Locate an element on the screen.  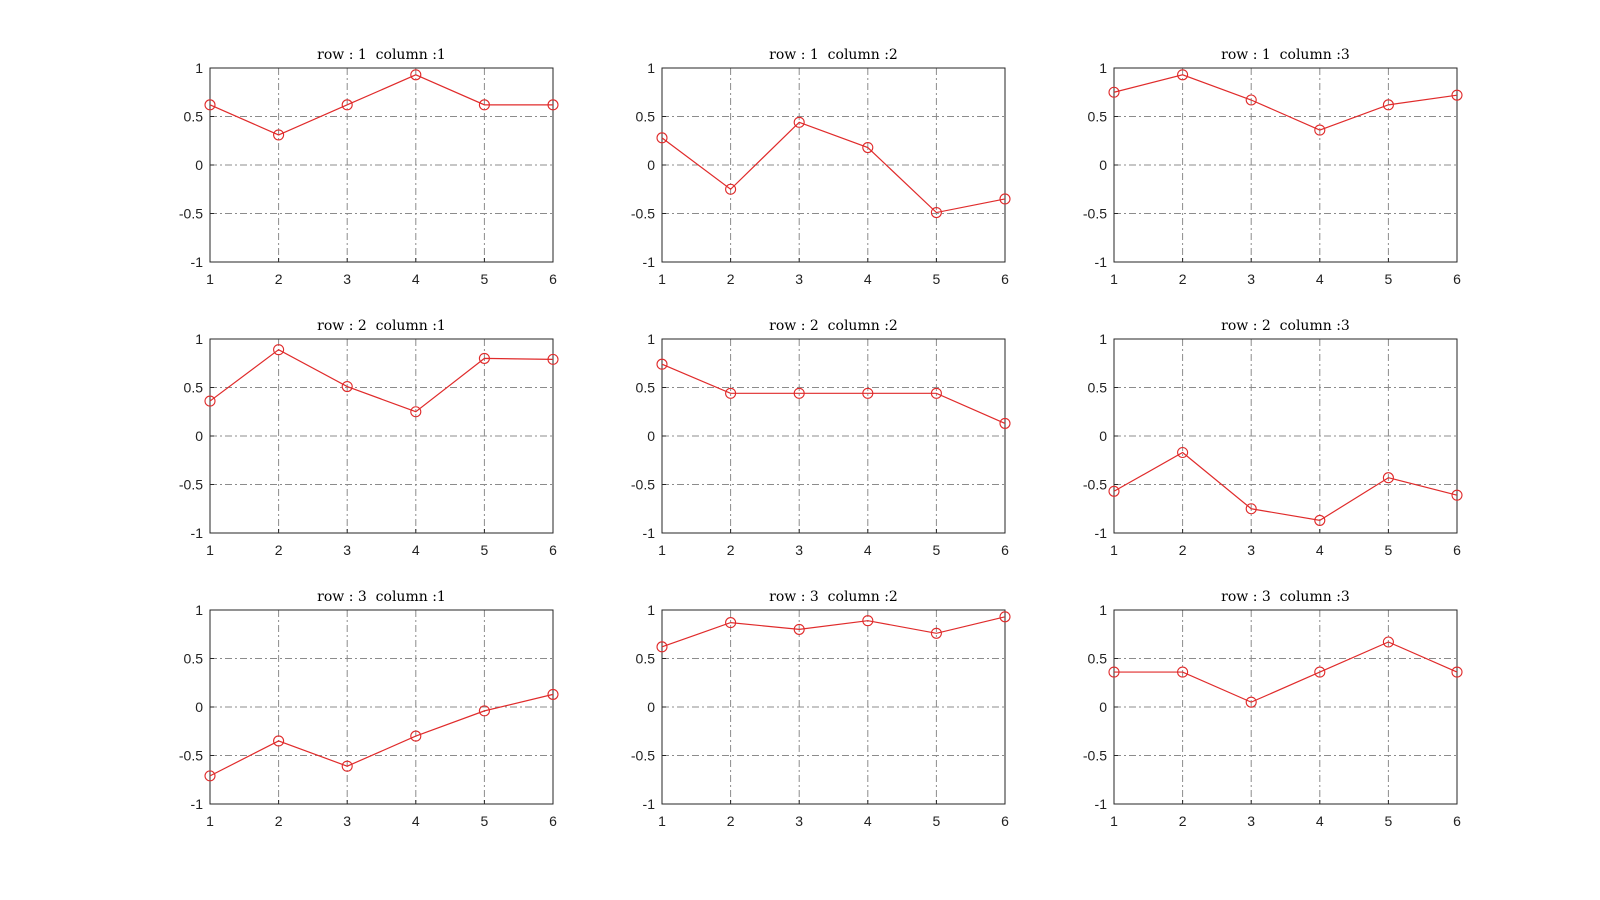
subplot-title: row : 2 column :2 is located at coordinates (833, 326).